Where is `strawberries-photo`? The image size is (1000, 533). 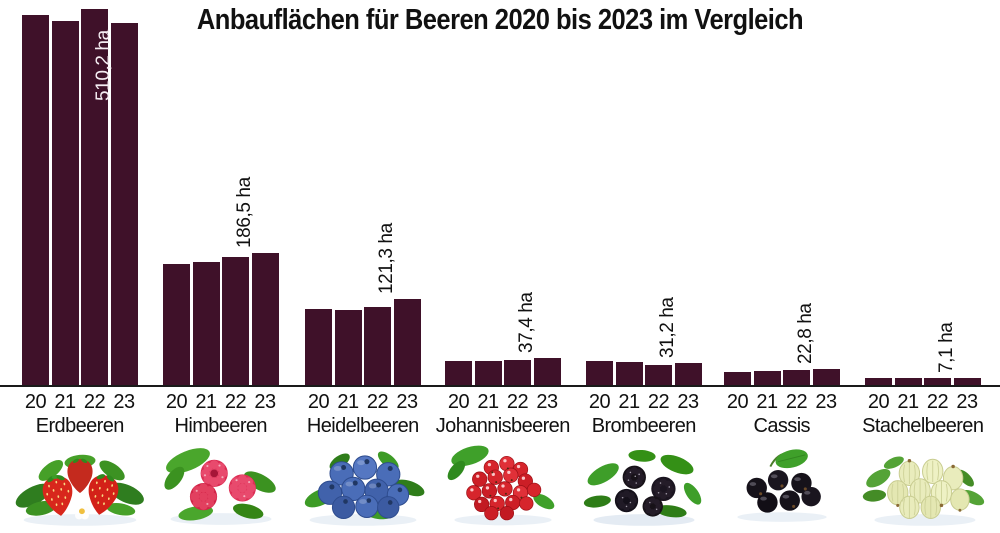
strawberries-photo is located at coordinates (80, 485).